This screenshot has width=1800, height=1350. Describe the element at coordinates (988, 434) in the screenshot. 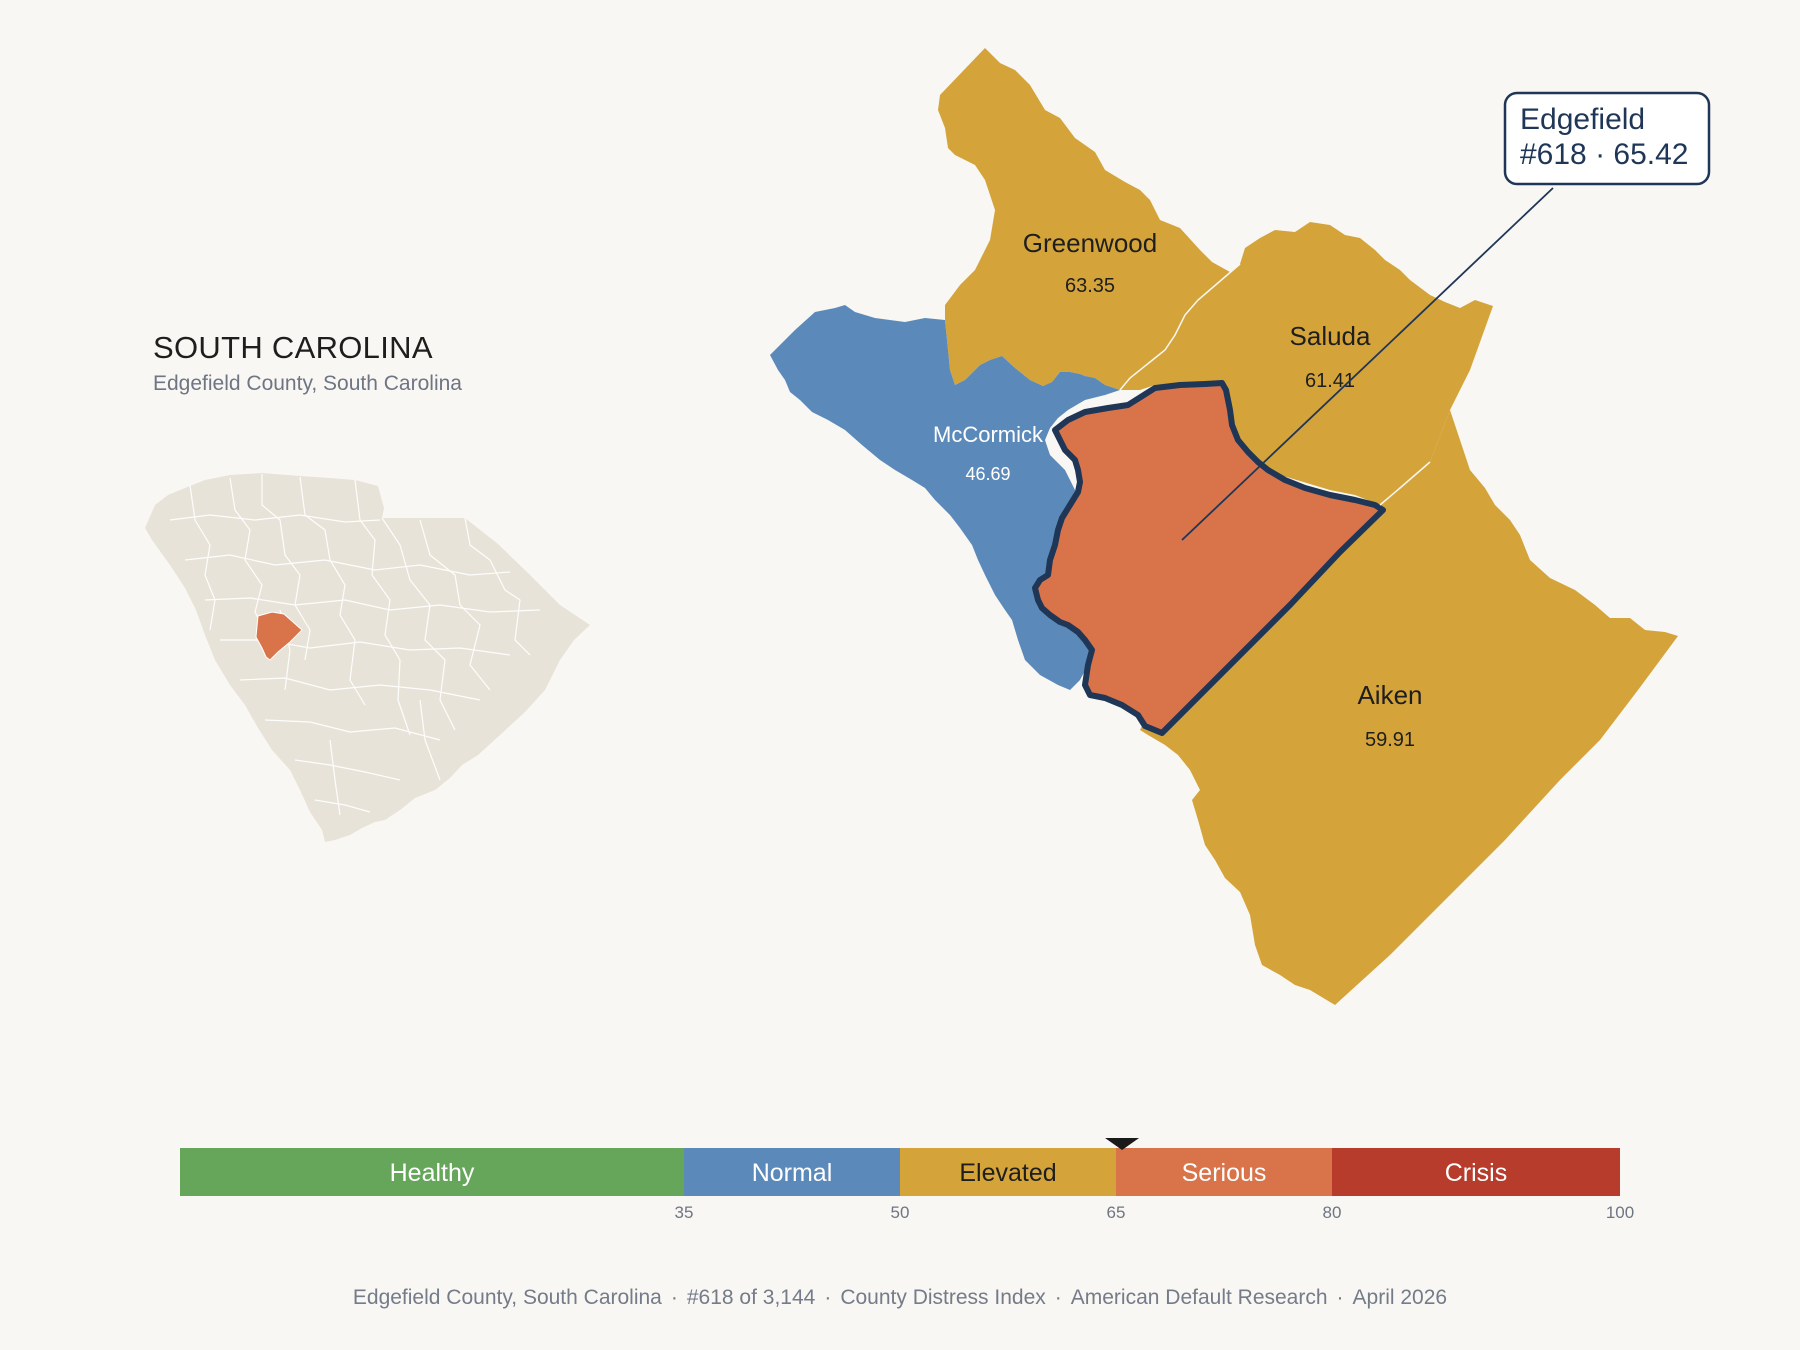

I see `label-mccormick-name: McCormick` at that location.